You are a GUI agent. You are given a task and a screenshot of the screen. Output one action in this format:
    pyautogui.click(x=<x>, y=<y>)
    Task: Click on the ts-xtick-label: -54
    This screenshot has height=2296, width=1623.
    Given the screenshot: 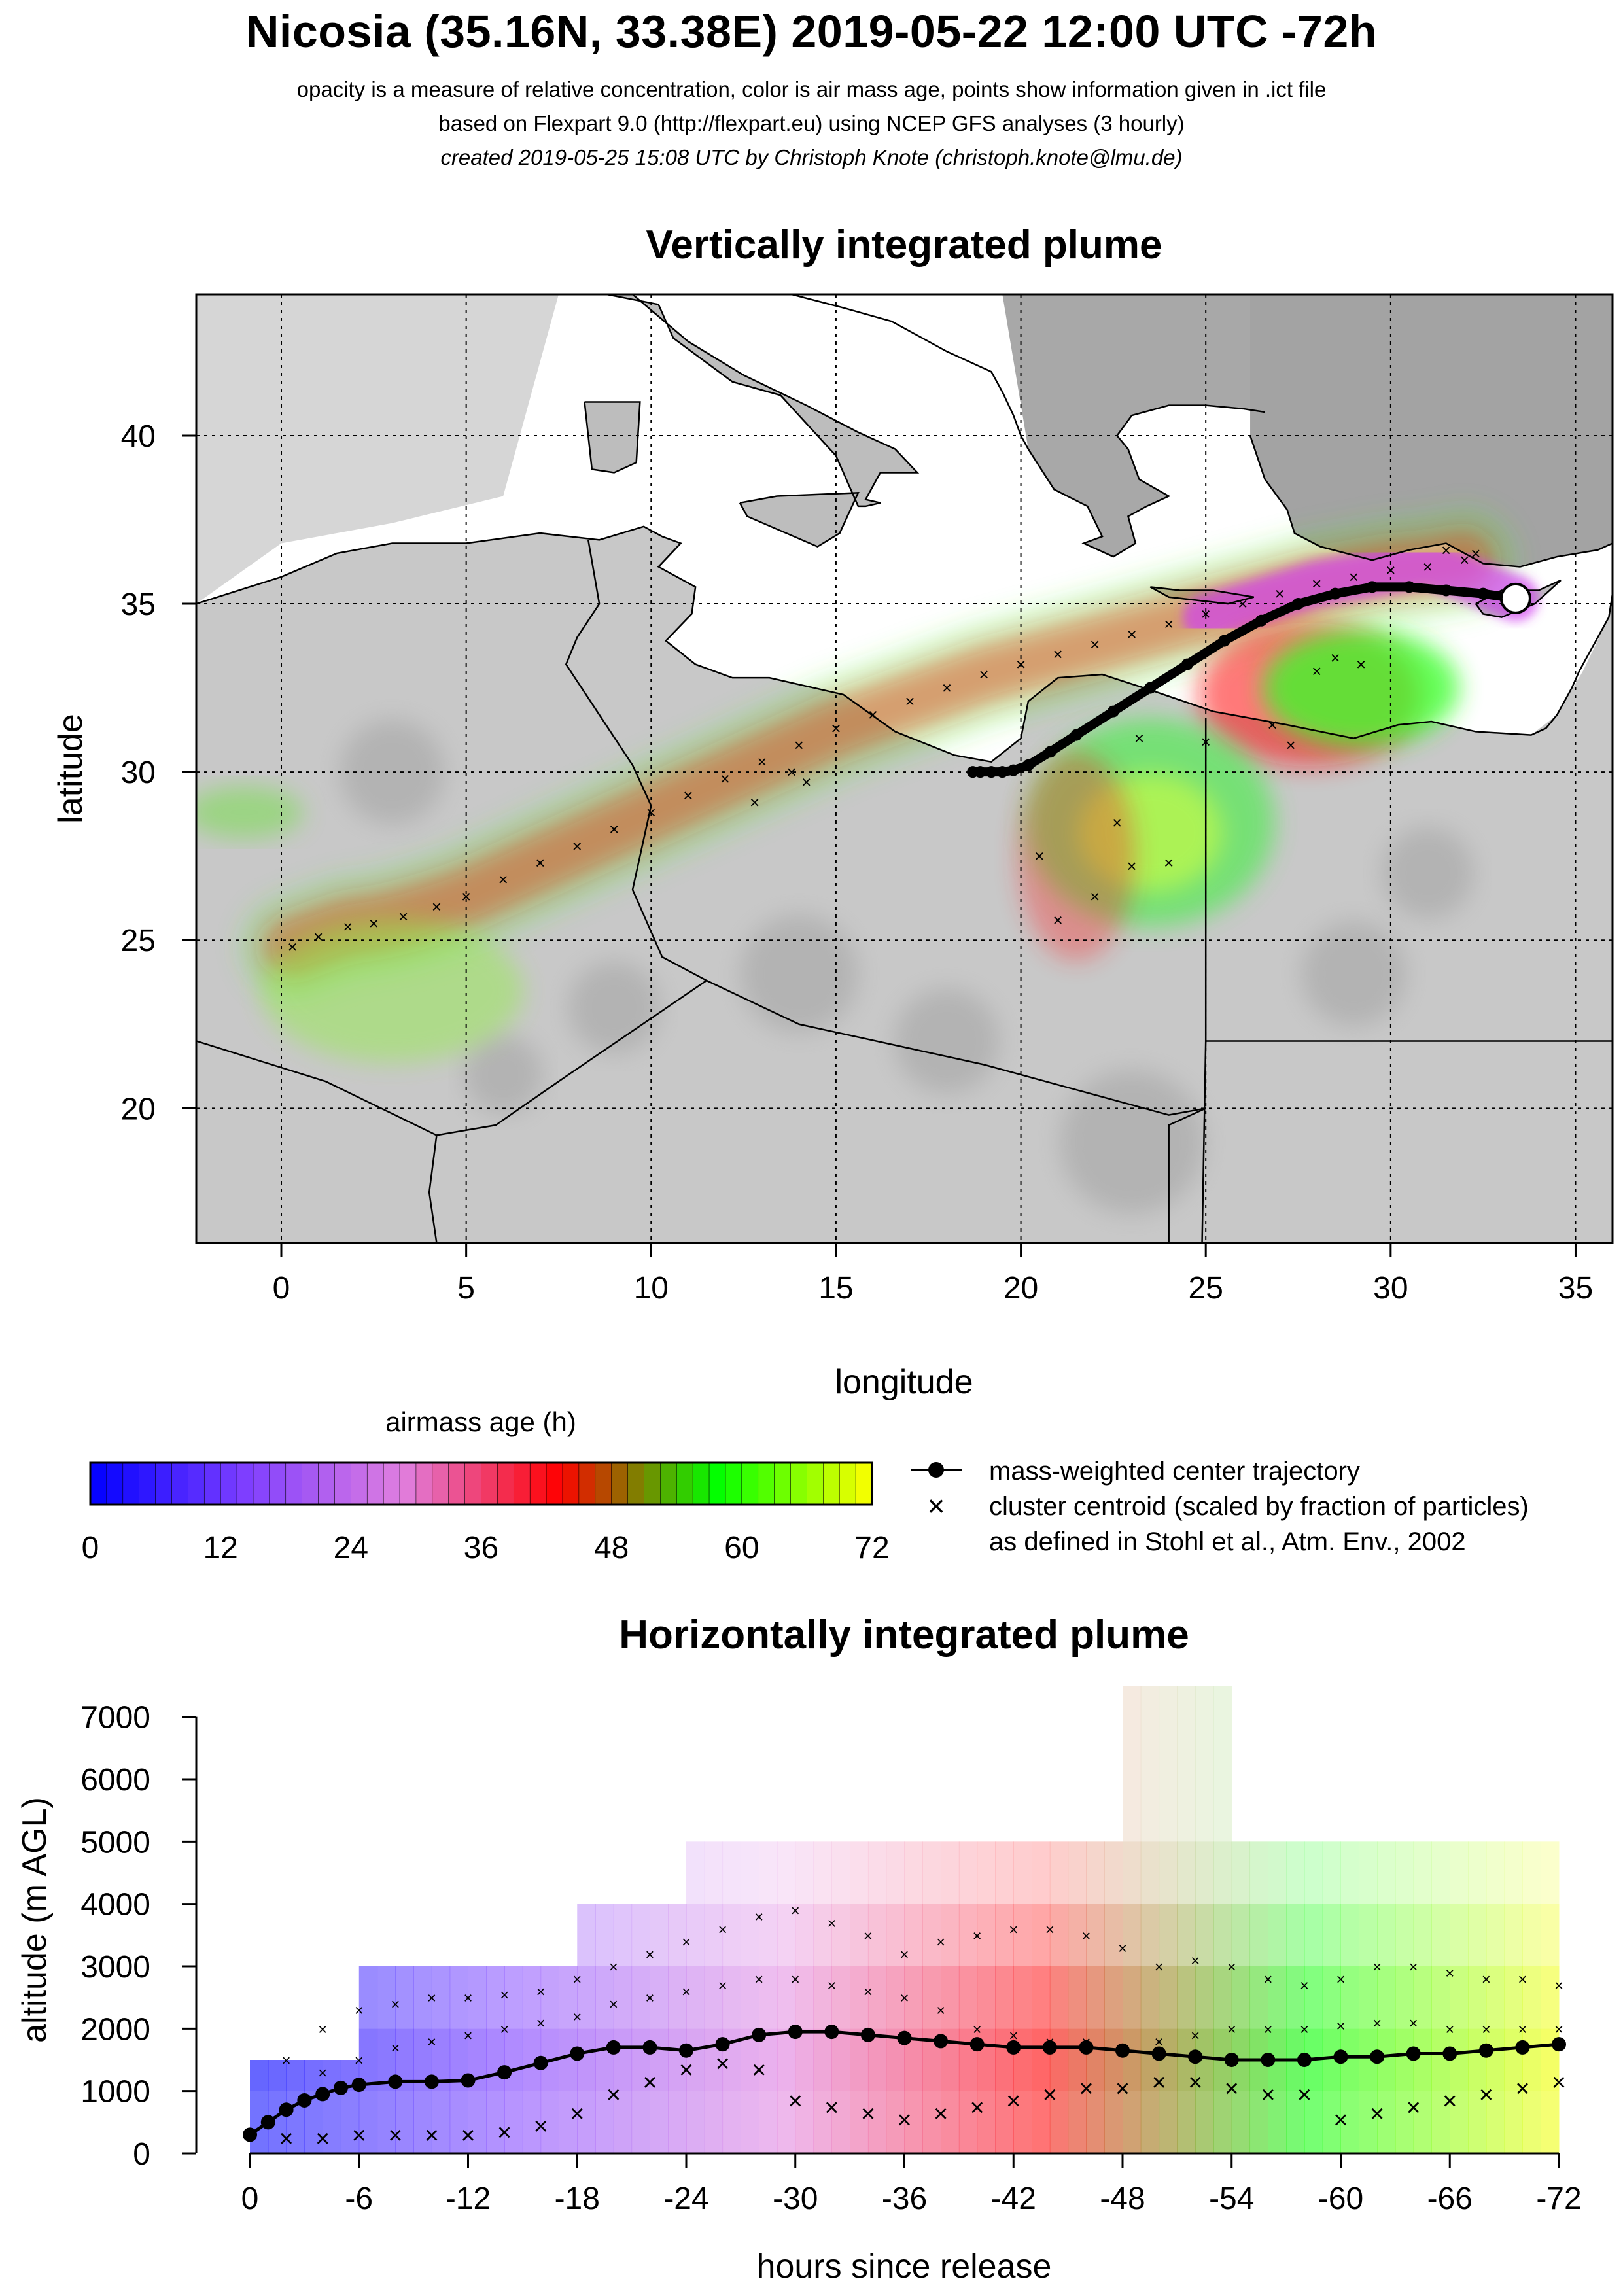 What is the action you would take?
    pyautogui.click(x=1231, y=2199)
    